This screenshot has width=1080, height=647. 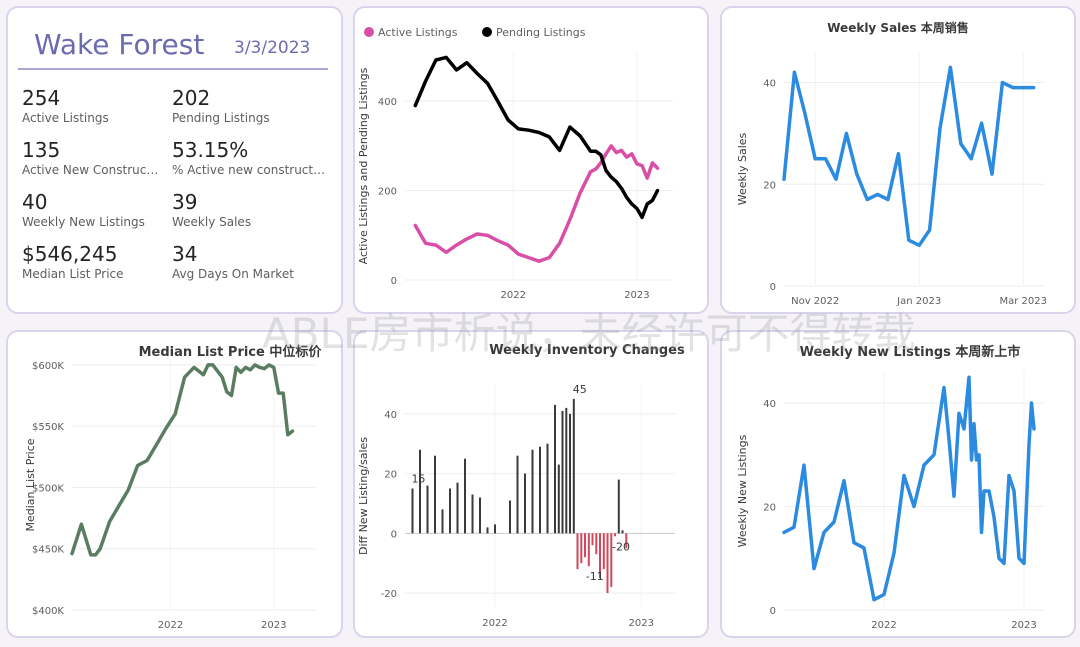 I want to click on y-tick-label: 20, so click(x=769, y=508).